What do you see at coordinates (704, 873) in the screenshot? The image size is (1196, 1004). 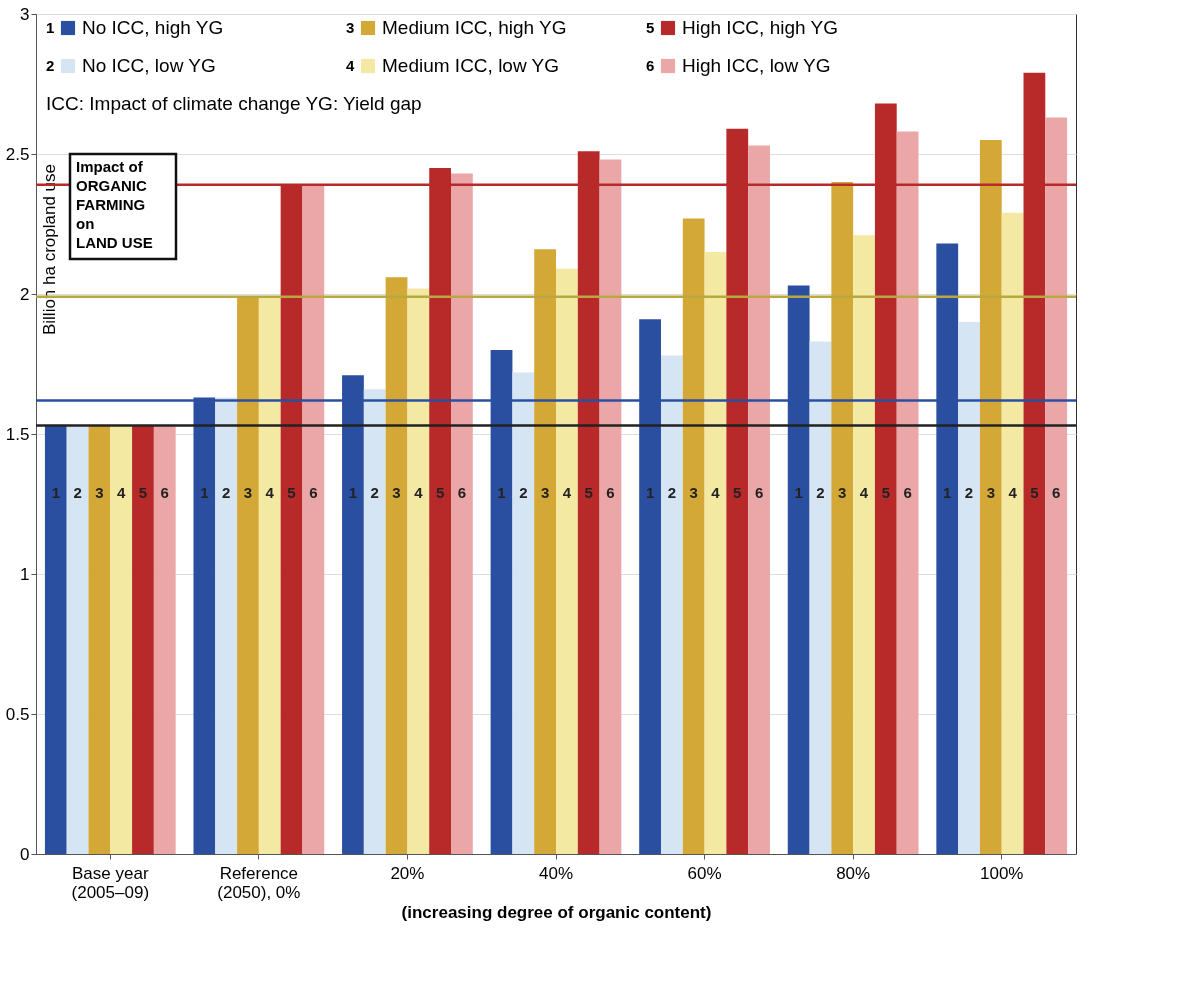 I see `x-tick-label: 60%` at bounding box center [704, 873].